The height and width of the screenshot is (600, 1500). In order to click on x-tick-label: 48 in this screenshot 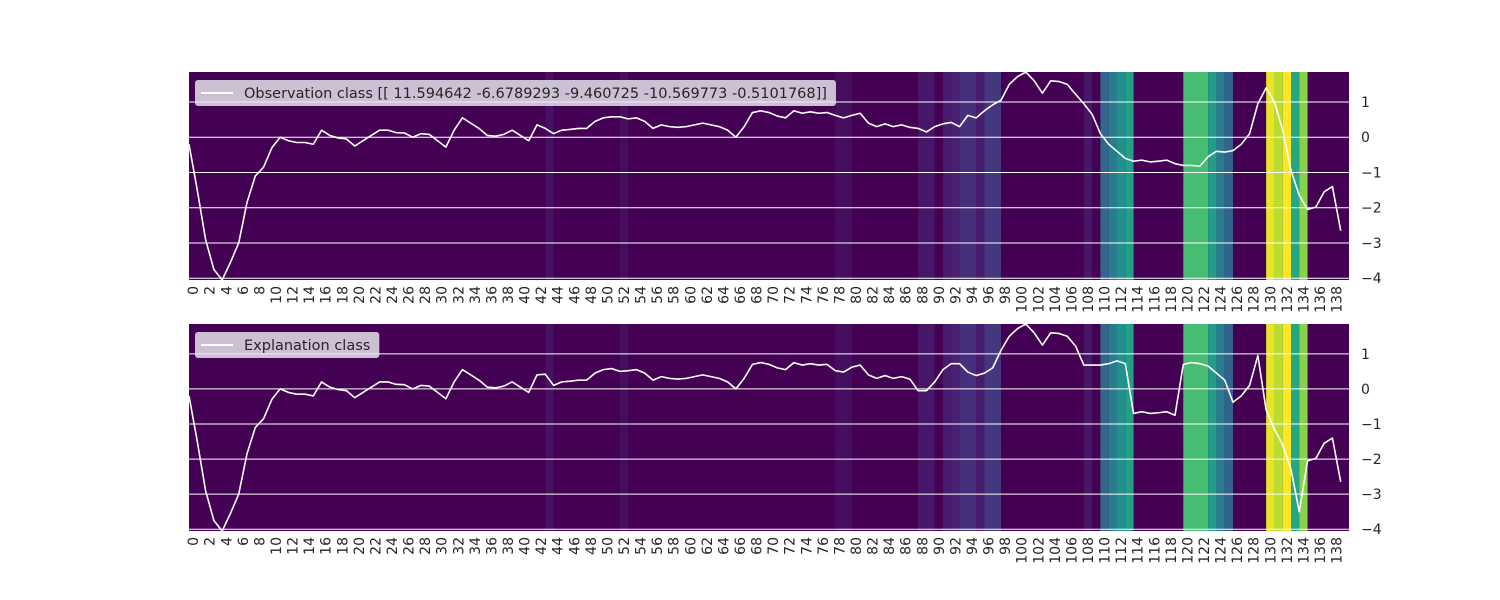, I will do `click(592, 546)`.